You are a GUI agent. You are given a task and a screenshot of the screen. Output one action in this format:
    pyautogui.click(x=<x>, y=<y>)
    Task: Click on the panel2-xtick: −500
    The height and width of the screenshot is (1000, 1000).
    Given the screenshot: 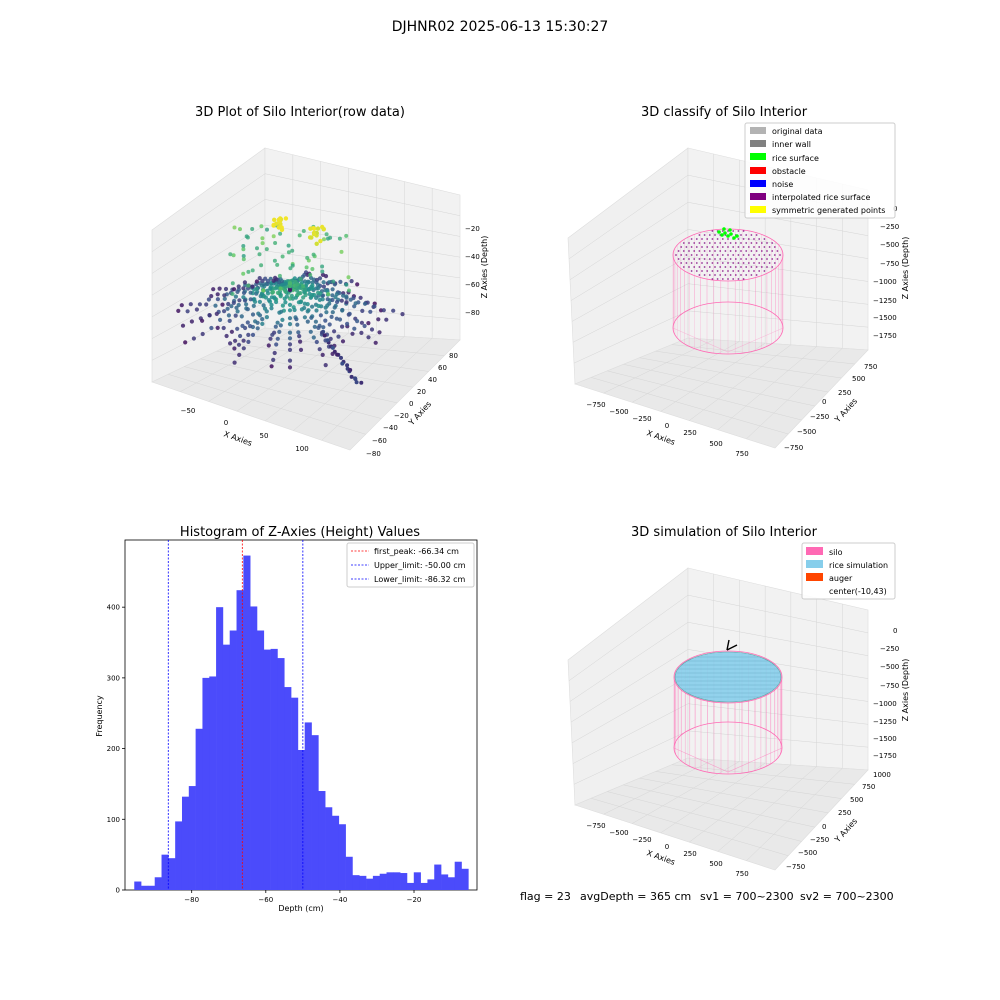 What is the action you would take?
    pyautogui.click(x=618, y=412)
    